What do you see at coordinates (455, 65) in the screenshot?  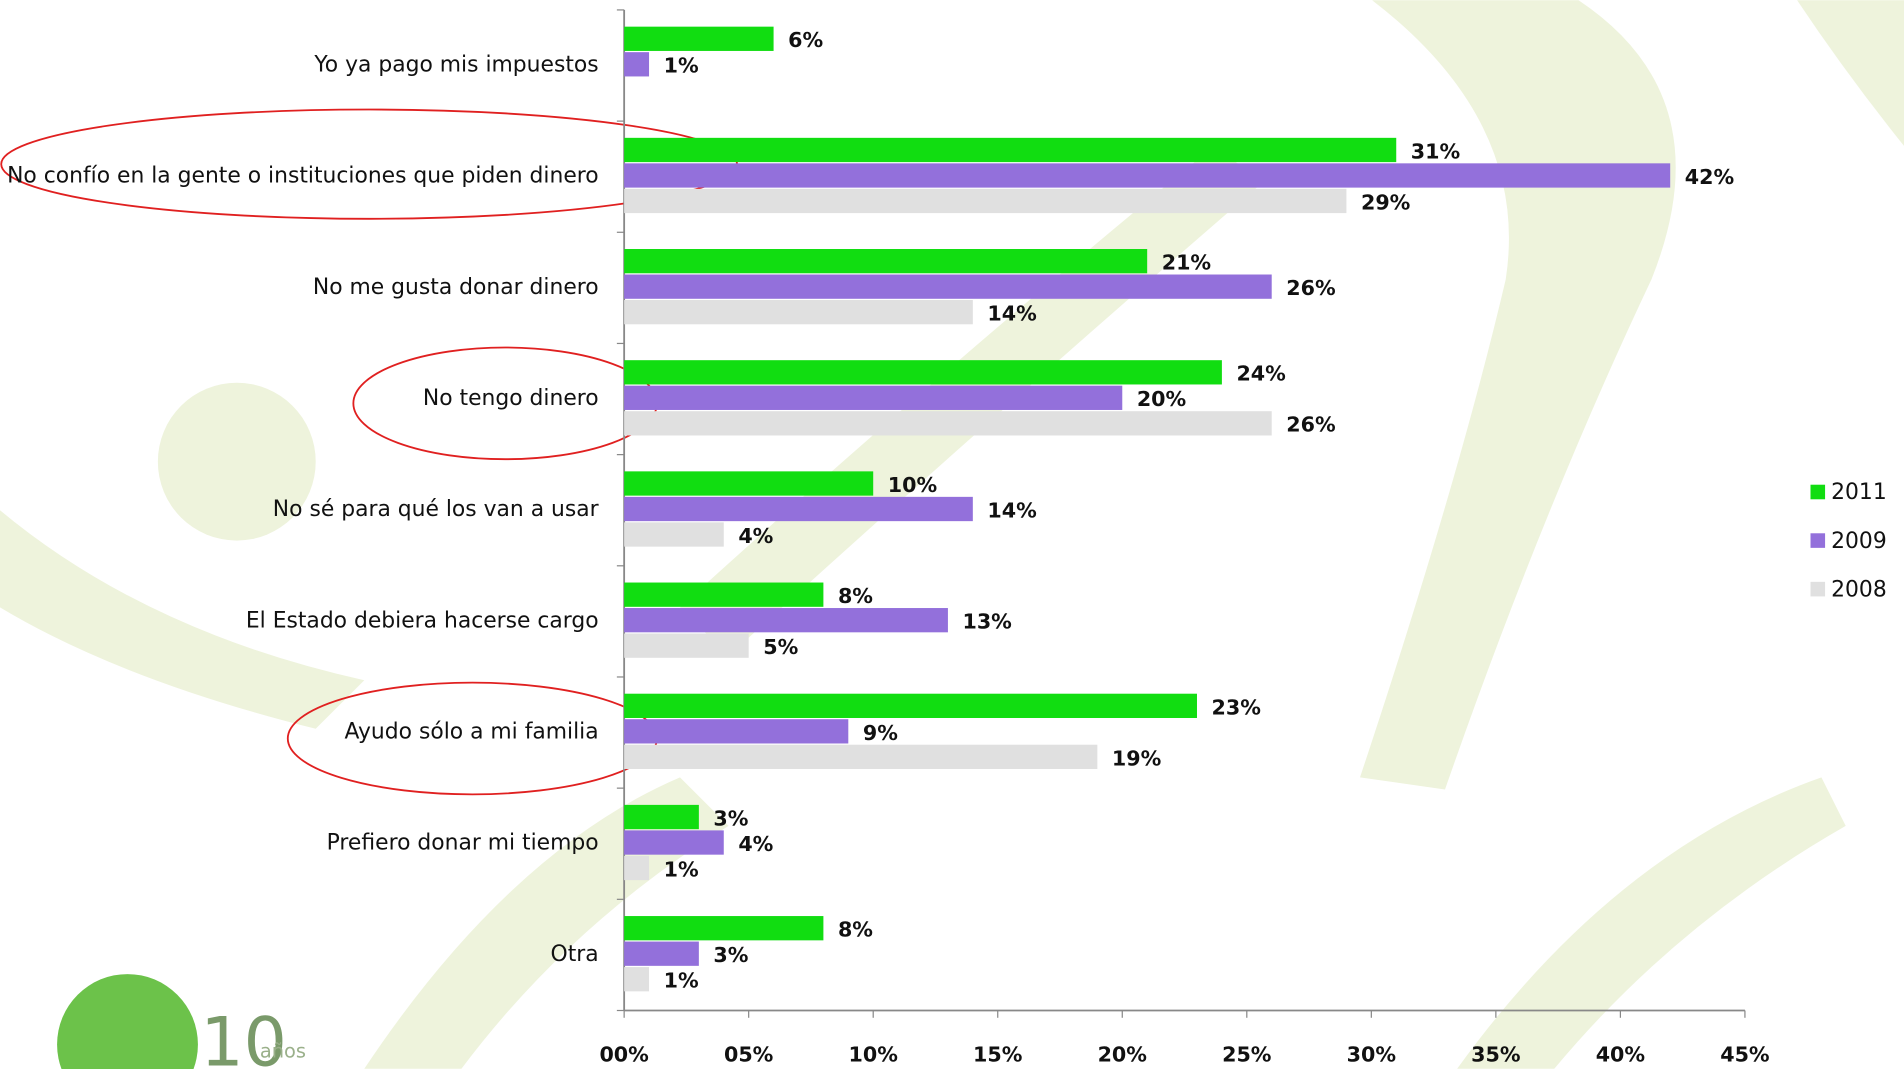 I see `category-label: Yo ya pago mis impuestos` at bounding box center [455, 65].